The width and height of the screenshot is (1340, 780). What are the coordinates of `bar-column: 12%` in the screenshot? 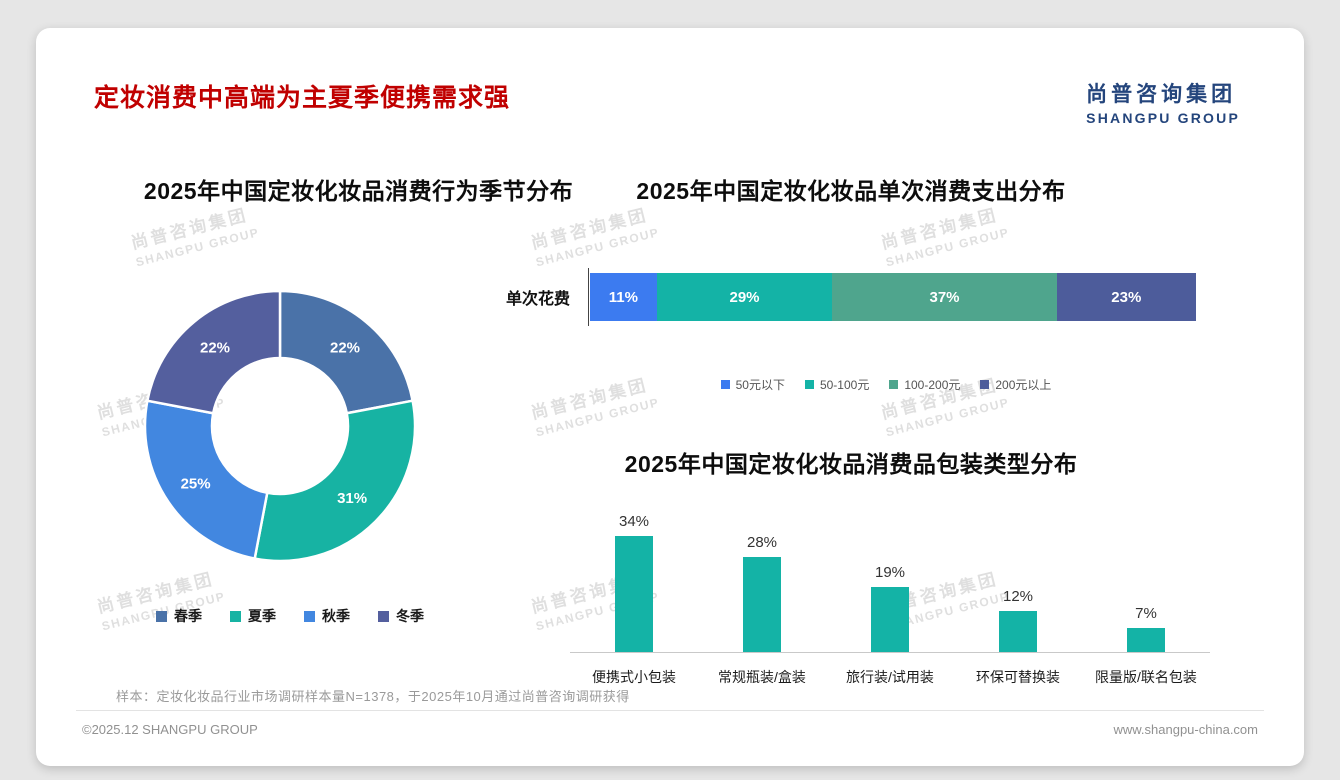 It's located at (1018, 620).